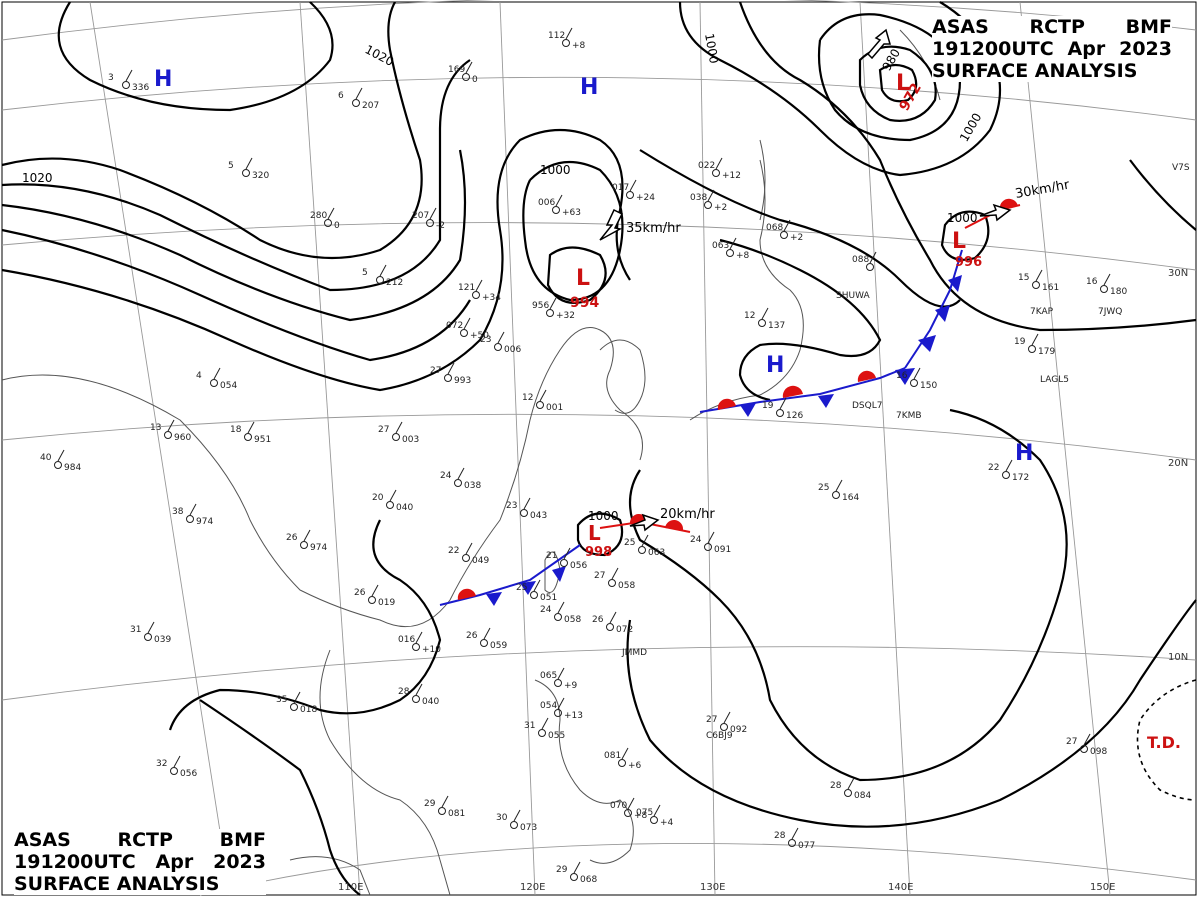 The height and width of the screenshot is (919, 1200). What do you see at coordinates (614, 579) in the screenshot?
I see `station-plot: 27 058` at bounding box center [614, 579].